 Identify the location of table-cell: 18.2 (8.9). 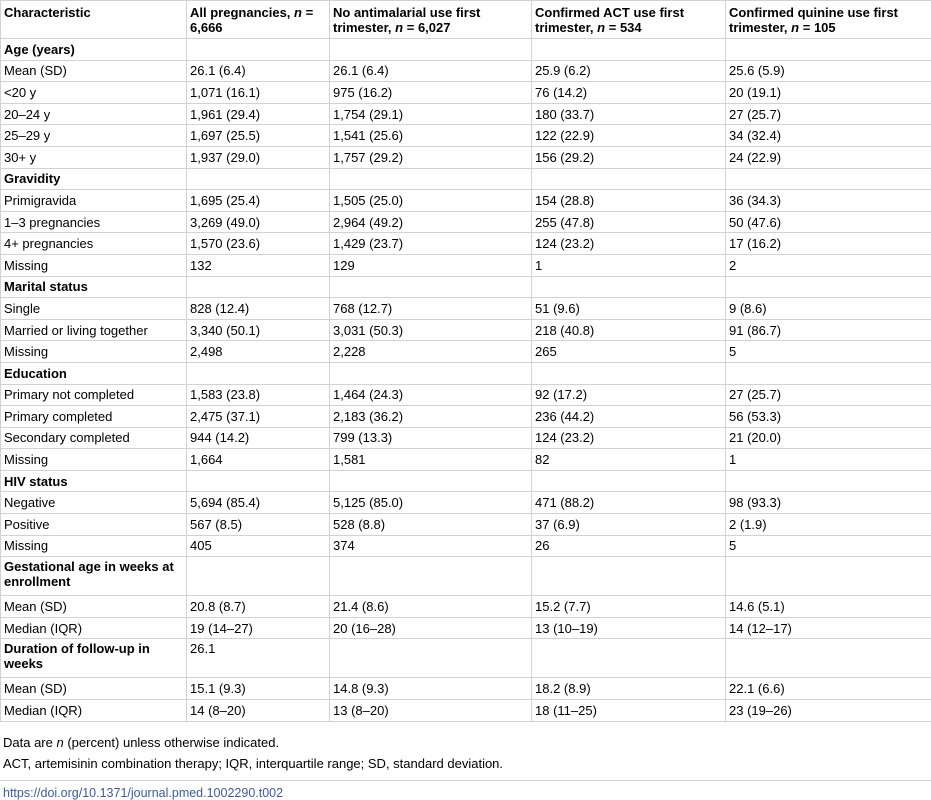
(628, 689).